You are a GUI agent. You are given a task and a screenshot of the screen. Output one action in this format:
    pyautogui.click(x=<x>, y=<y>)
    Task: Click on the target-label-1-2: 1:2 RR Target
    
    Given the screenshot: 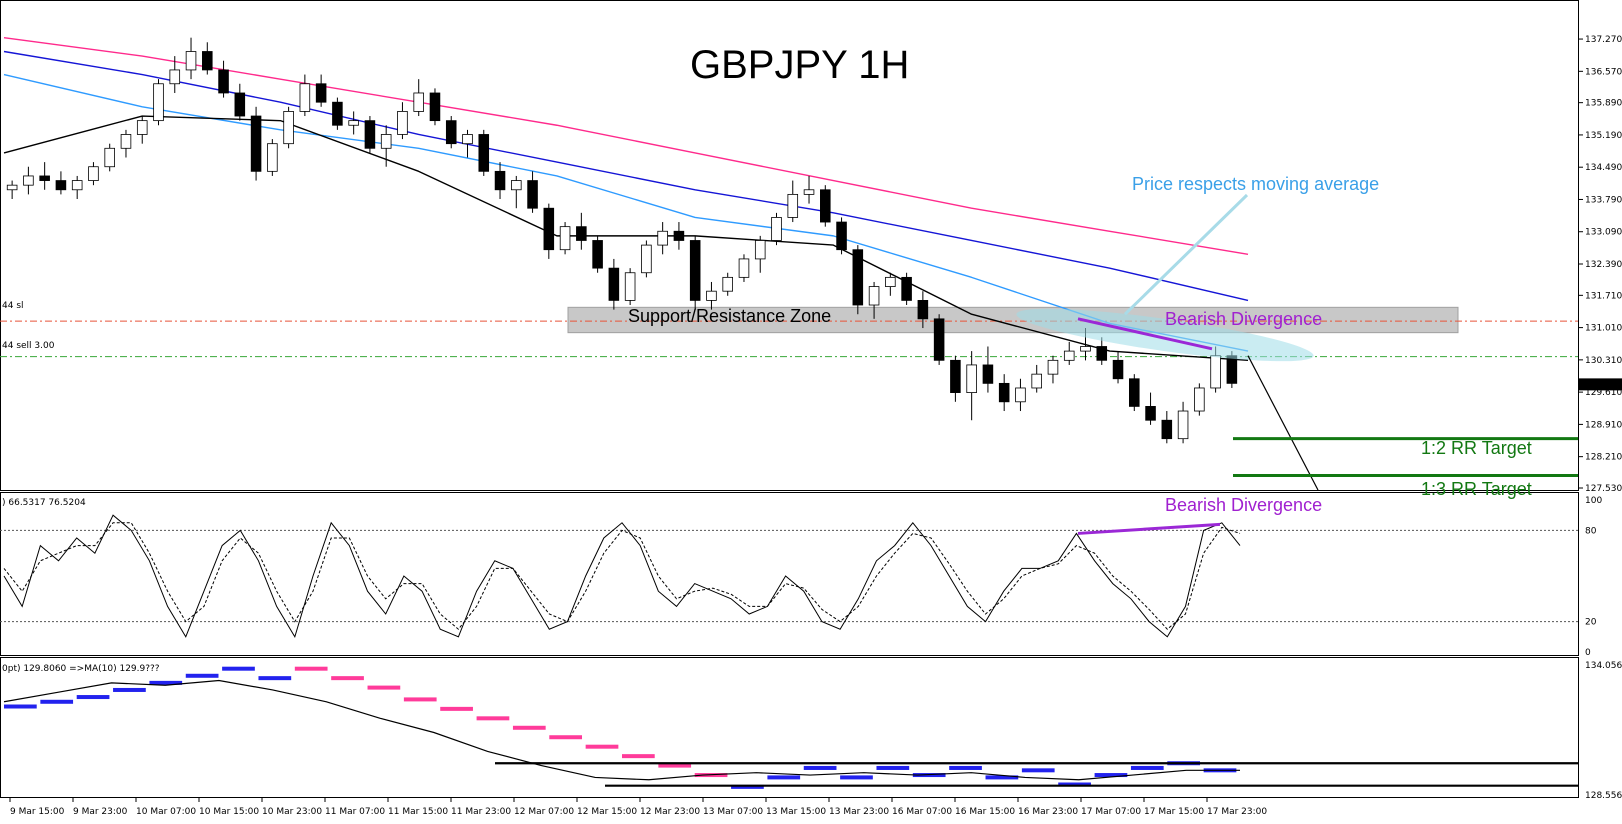 What is the action you would take?
    pyautogui.click(x=1476, y=448)
    